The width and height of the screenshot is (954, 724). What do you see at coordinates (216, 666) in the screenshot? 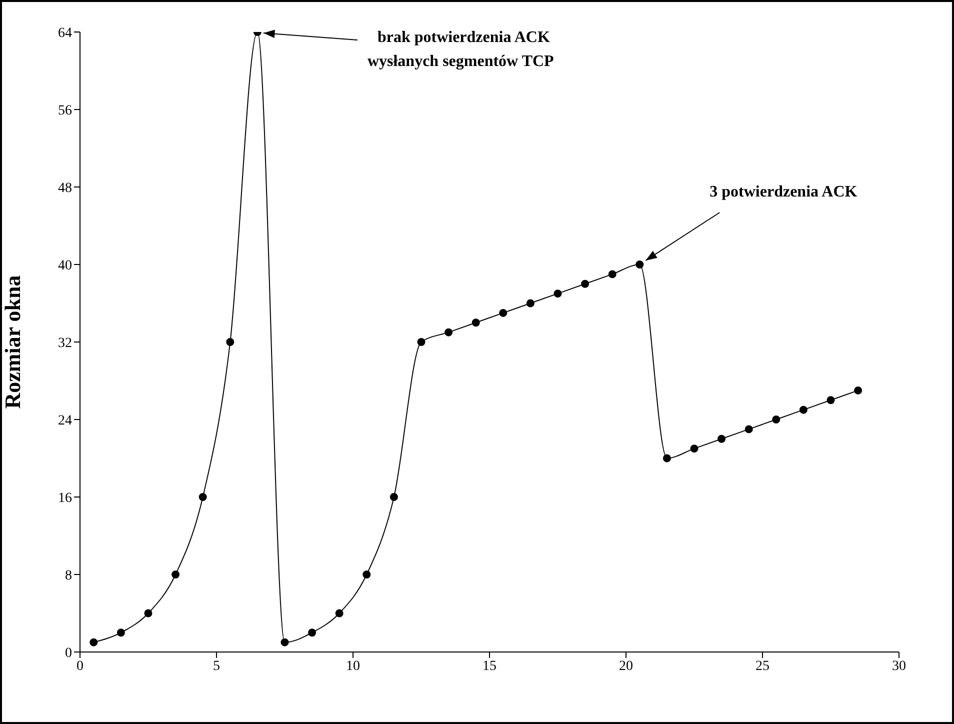
I see `x-tick-label: 5` at bounding box center [216, 666].